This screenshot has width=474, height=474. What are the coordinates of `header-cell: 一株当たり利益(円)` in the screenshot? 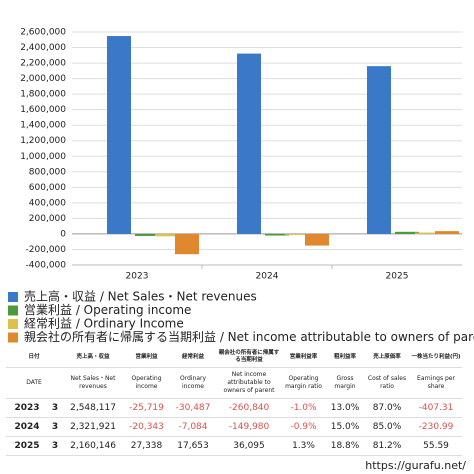 It's located at (436, 357).